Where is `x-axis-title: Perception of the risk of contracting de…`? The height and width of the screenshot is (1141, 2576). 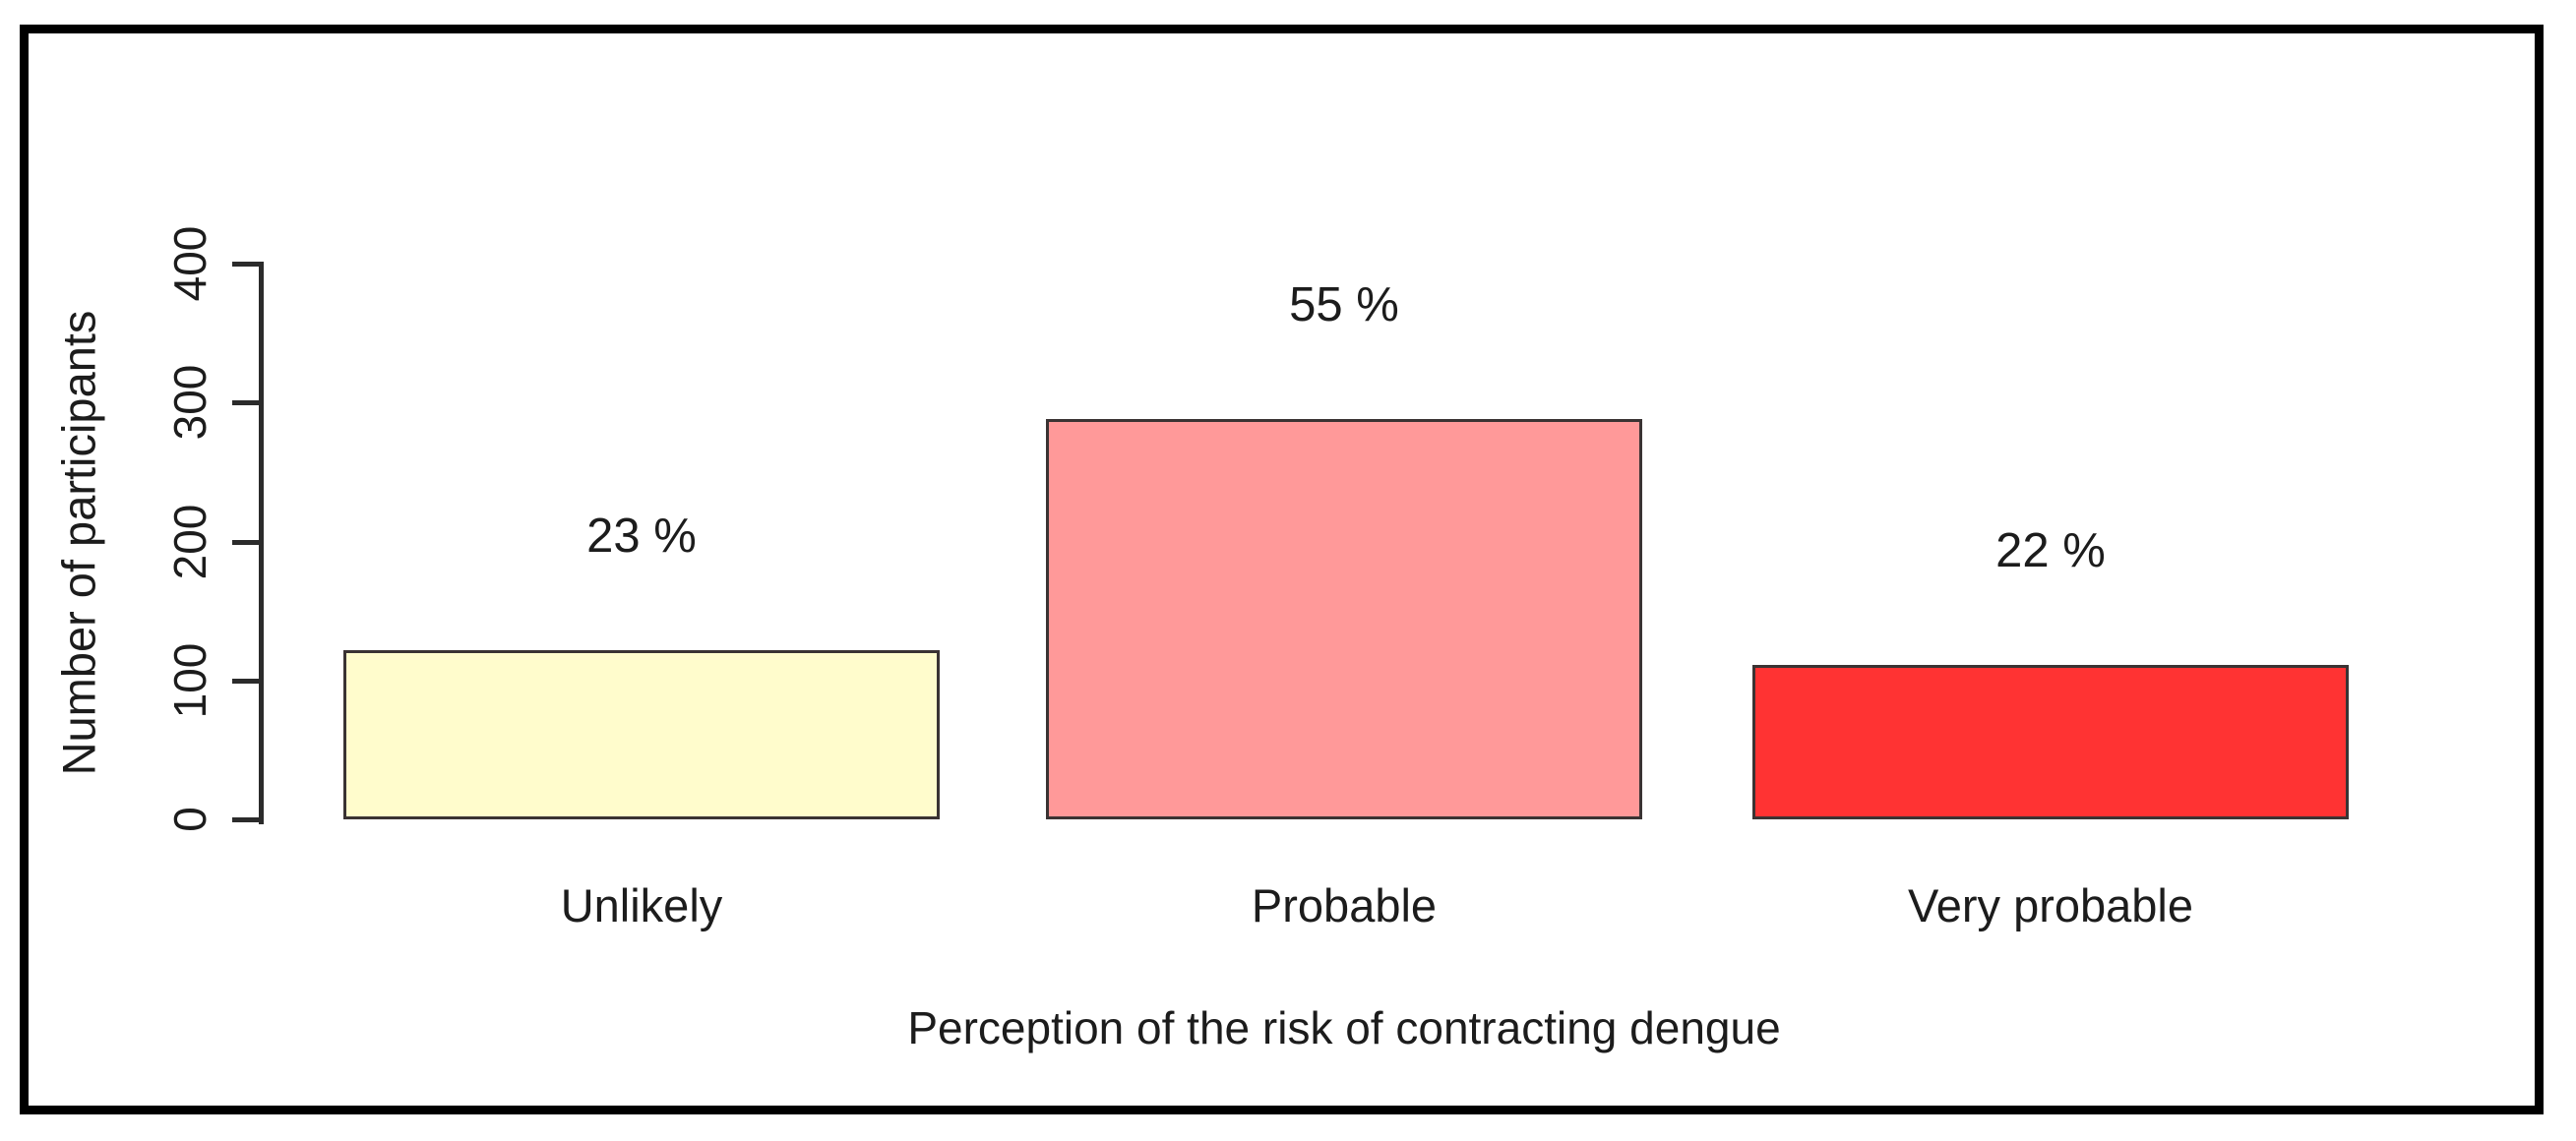 x-axis-title: Perception of the risk of contracting de… is located at coordinates (1344, 1027).